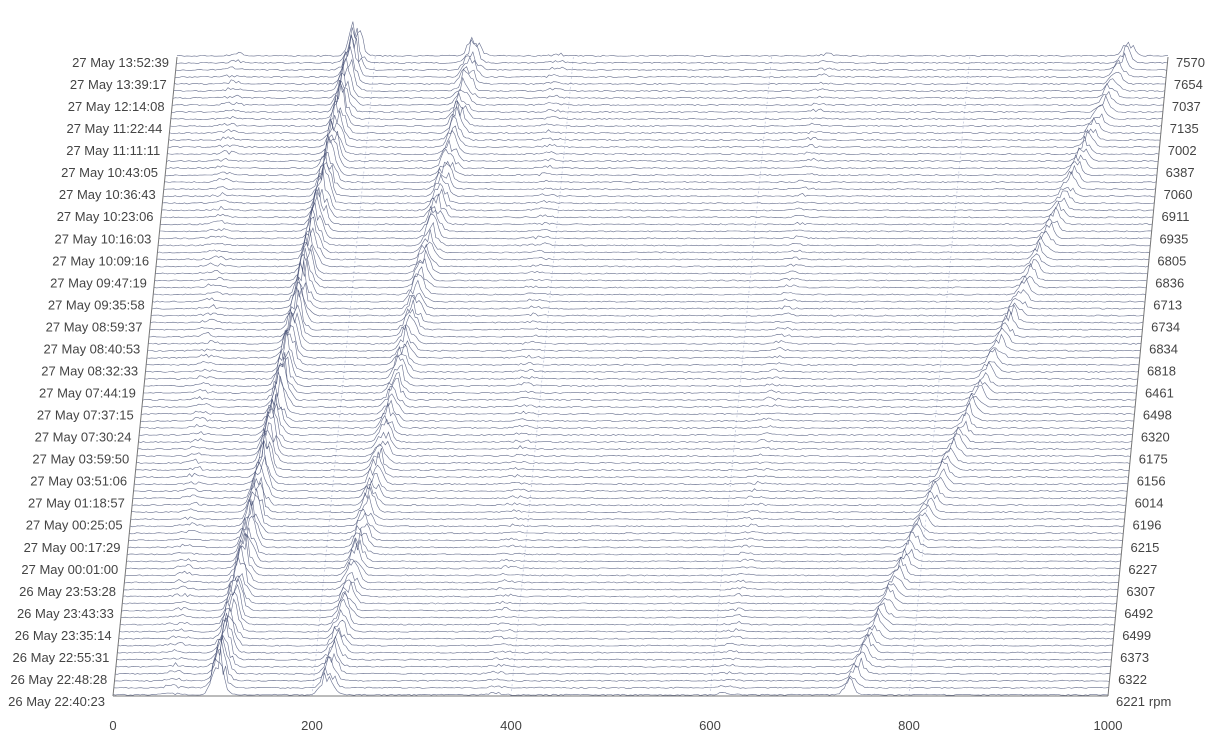 This screenshot has width=1221, height=737. What do you see at coordinates (1182, 150) in the screenshot?
I see `row-label-right: 7002` at bounding box center [1182, 150].